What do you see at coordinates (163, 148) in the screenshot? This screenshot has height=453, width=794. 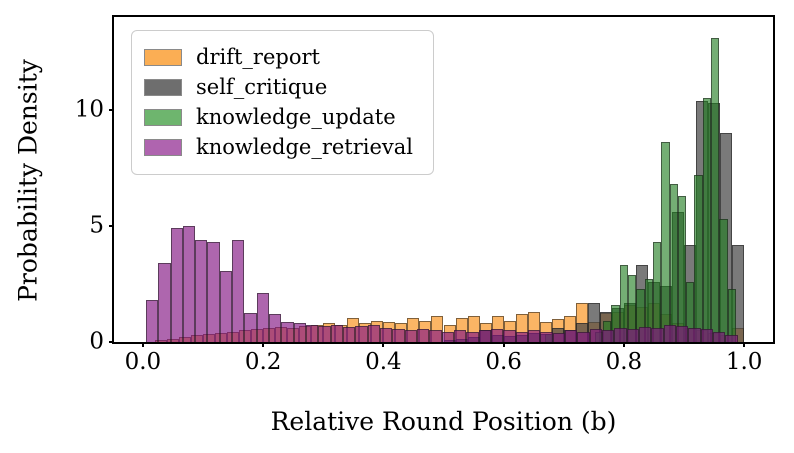 I see `legend-swatch-knowledge_retrieval` at bounding box center [163, 148].